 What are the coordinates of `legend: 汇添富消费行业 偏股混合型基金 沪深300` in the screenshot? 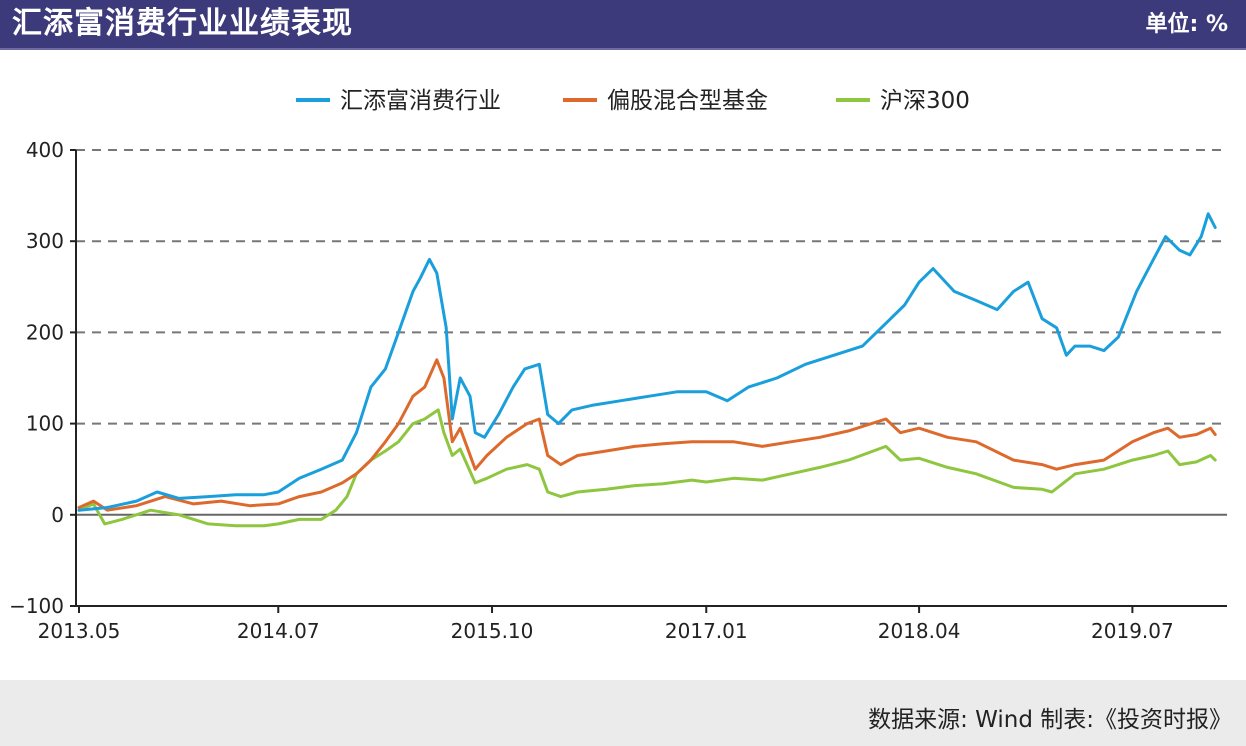 It's located at (633, 101).